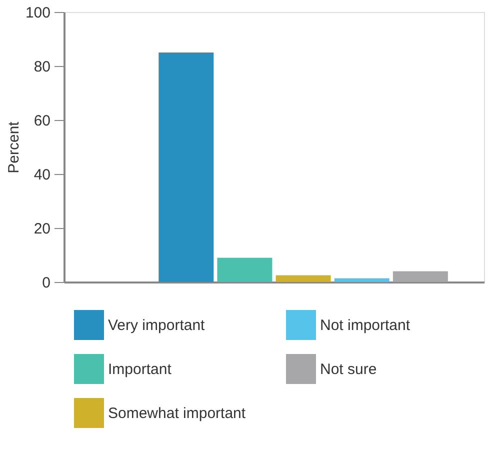  What do you see at coordinates (365, 325) in the screenshot?
I see `legend-label: Not important` at bounding box center [365, 325].